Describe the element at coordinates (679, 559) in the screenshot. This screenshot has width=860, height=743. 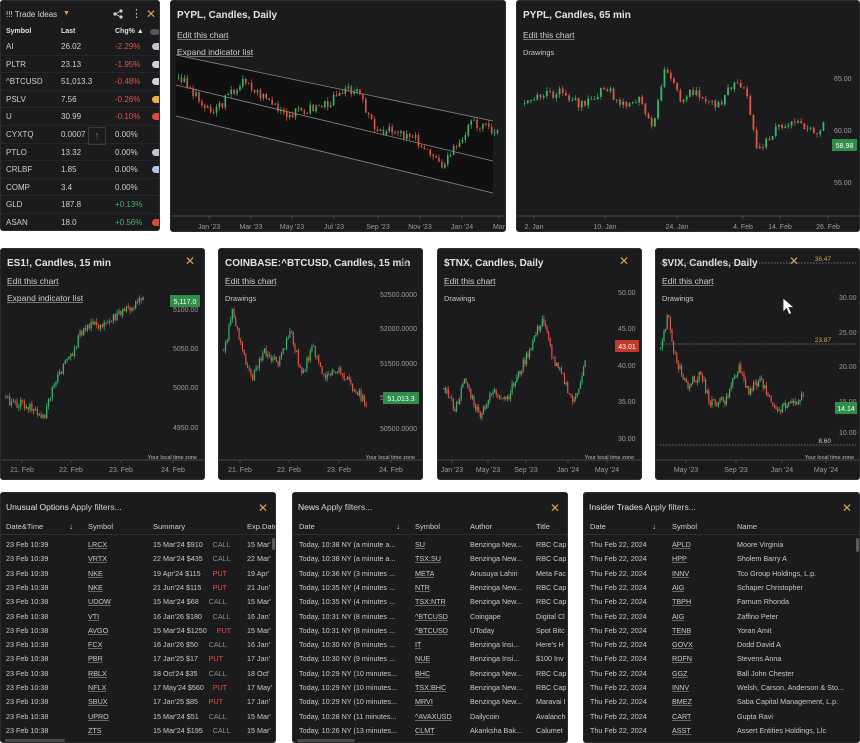
I see `cell-symbol: HPP` at that location.